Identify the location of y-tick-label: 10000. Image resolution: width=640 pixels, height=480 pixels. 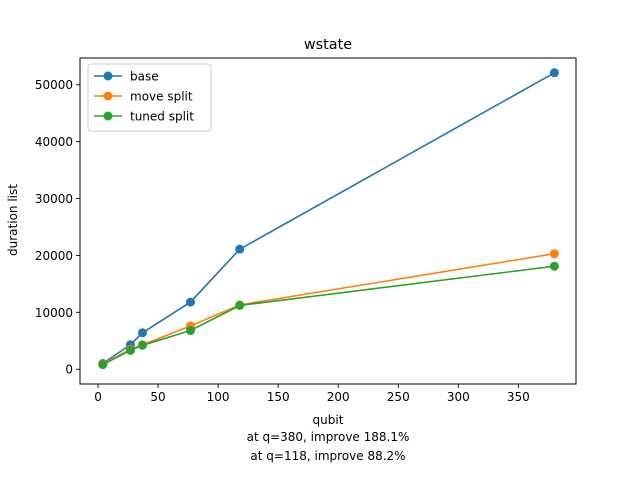
(54, 313).